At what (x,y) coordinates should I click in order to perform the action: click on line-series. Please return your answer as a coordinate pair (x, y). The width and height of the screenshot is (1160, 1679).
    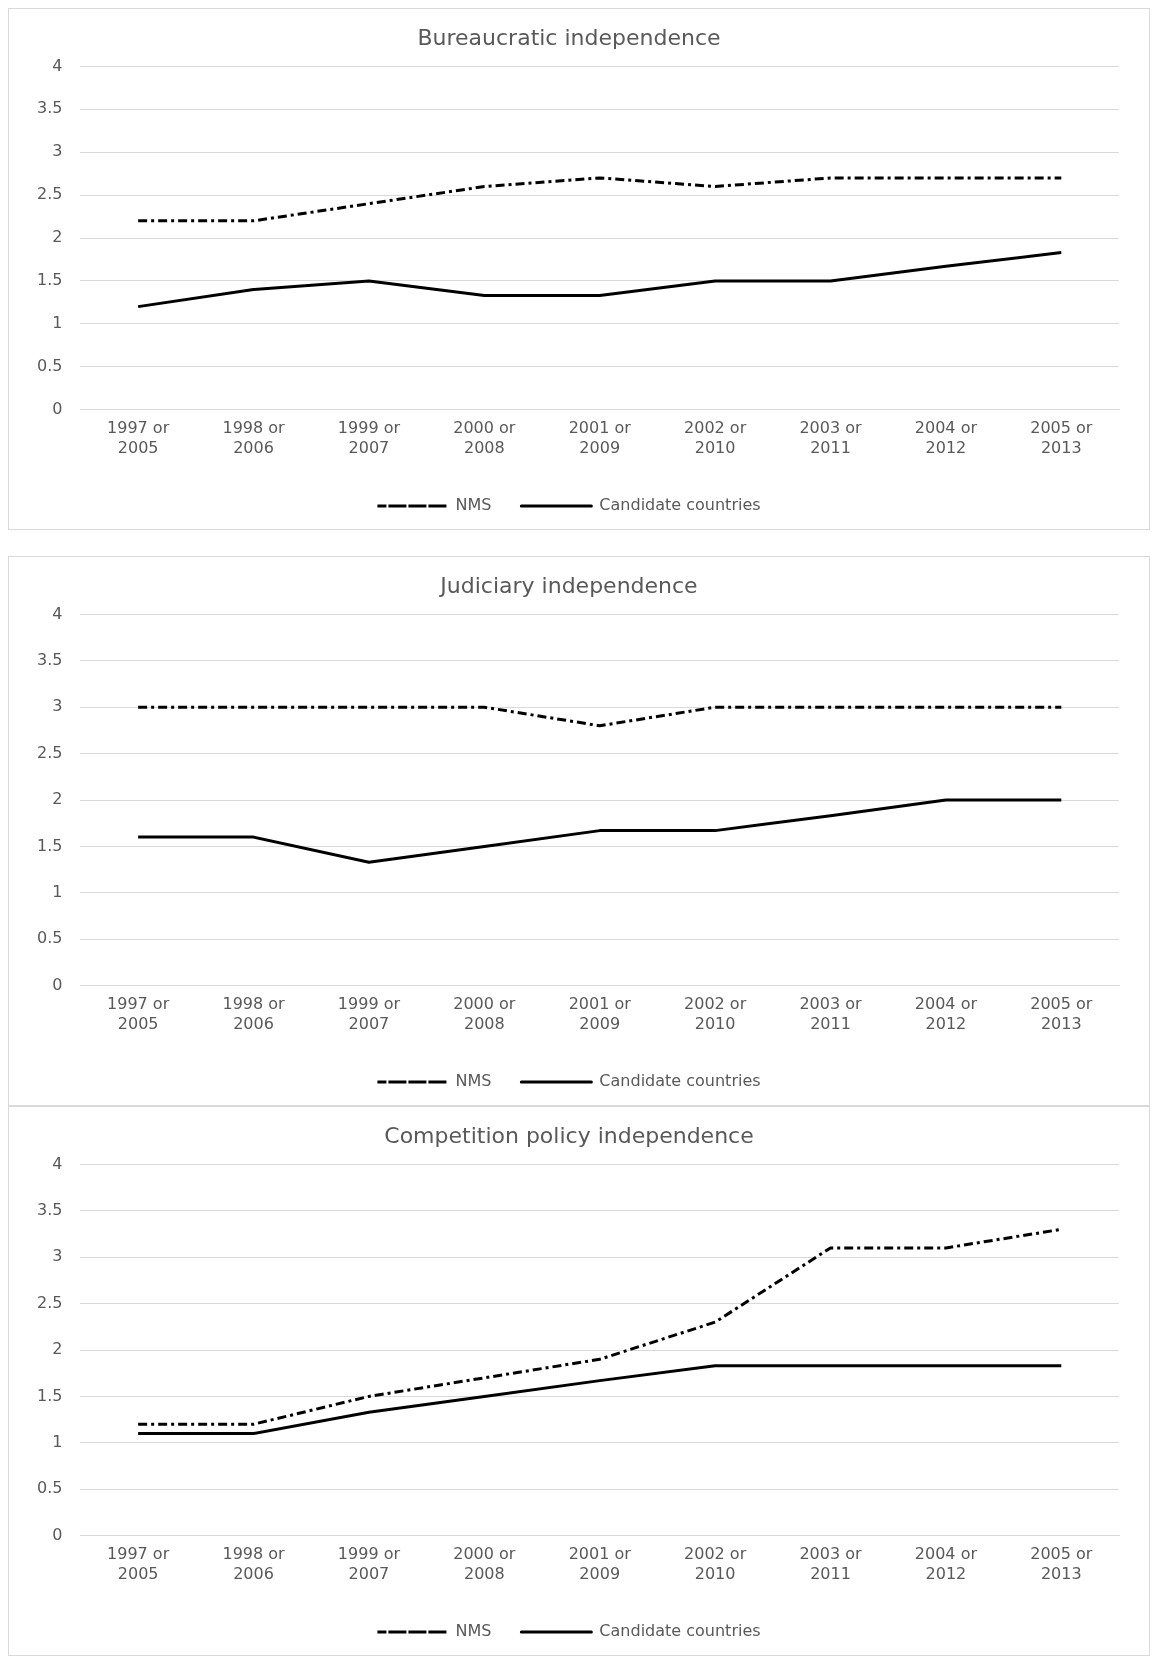
    Looking at the image, I should click on (599, 199).